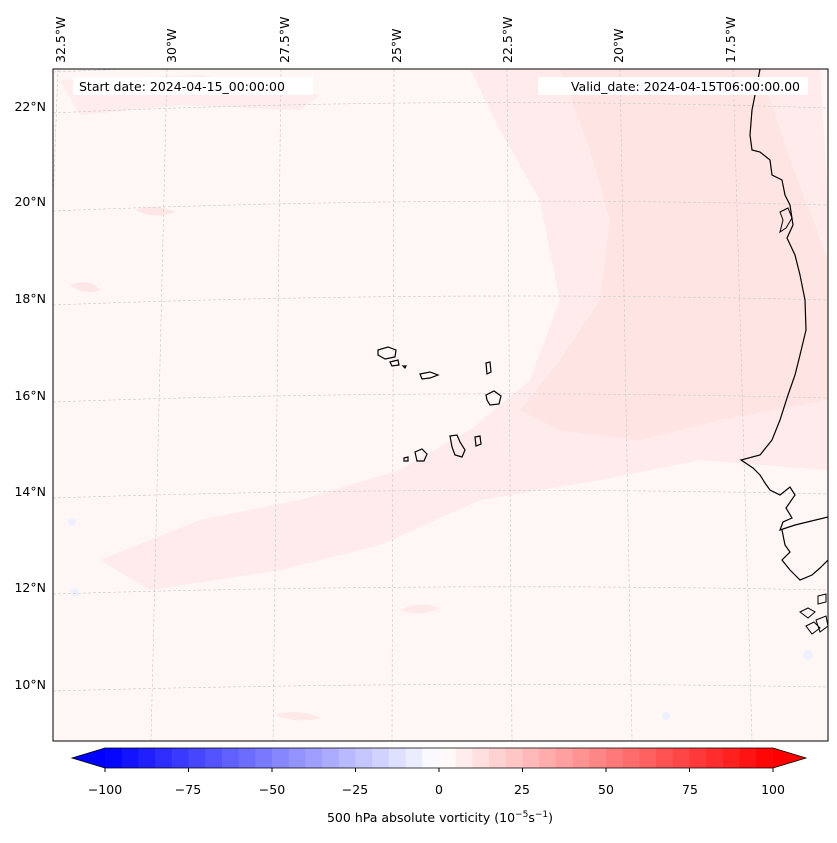  I want to click on colorbar-tick-label: 0, so click(439, 789).